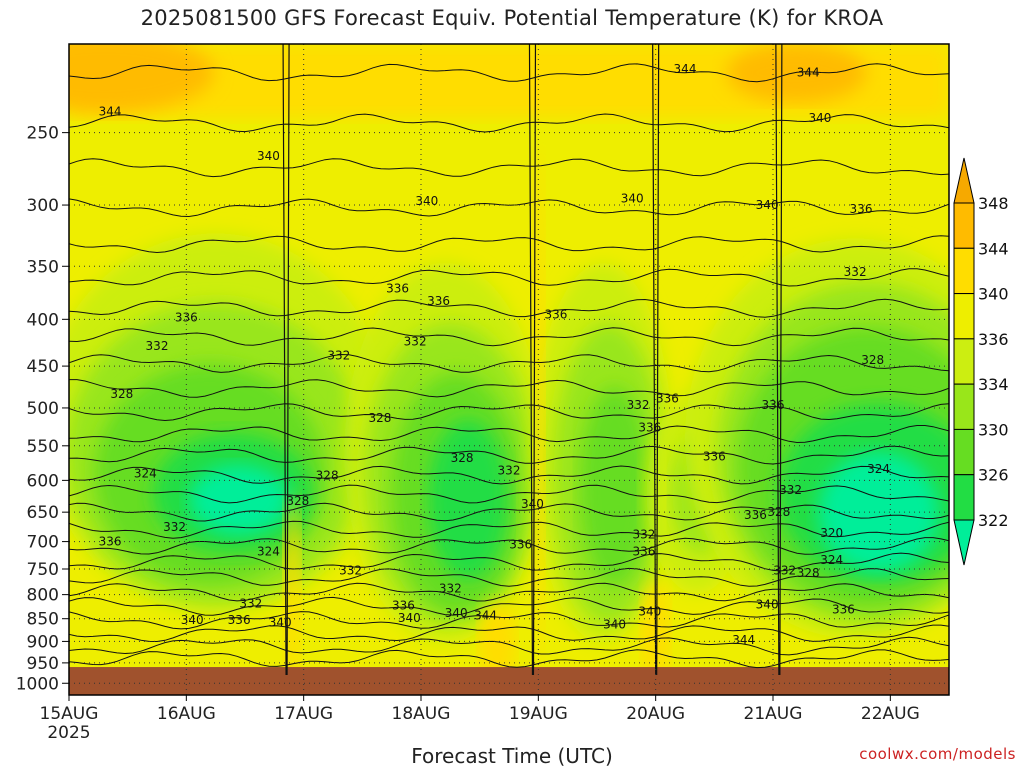 The image size is (1024, 768). Describe the element at coordinates (993, 384) in the screenshot. I see `colorbar-label: 334` at that location.